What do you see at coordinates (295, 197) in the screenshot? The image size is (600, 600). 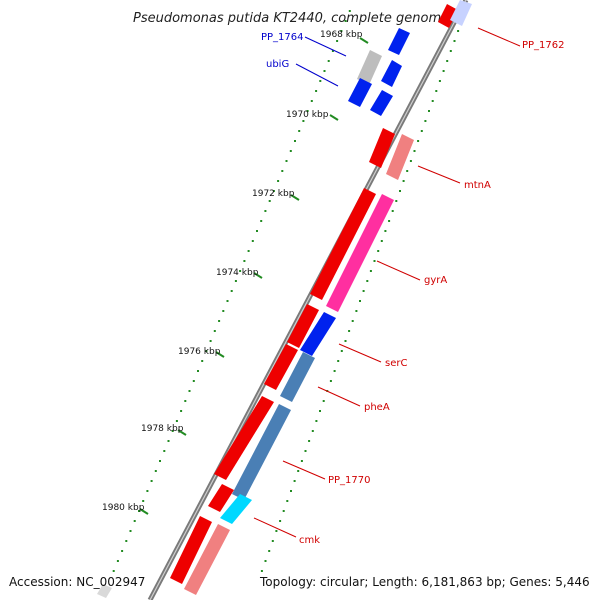 I see `tick-1972-mark` at bounding box center [295, 197].